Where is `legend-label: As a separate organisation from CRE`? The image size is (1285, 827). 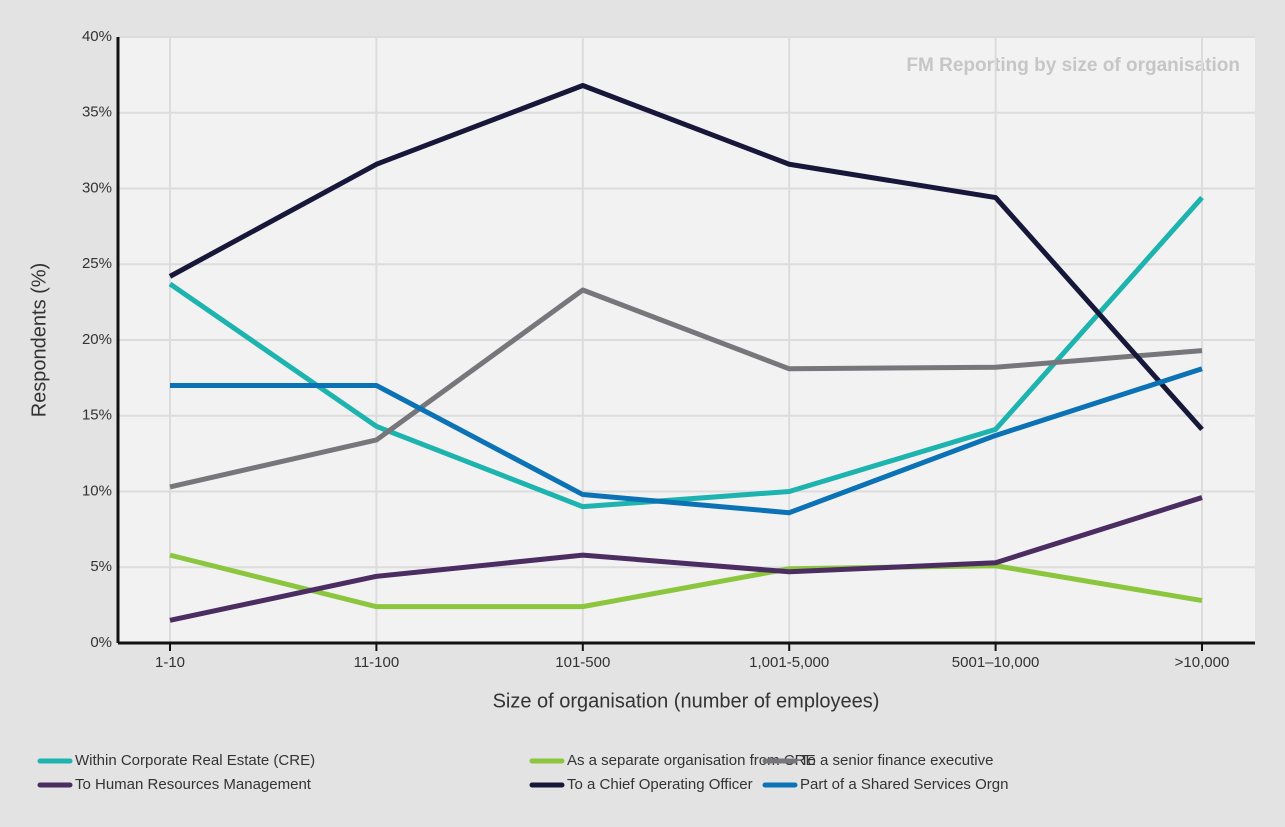 legend-label: As a separate organisation from CRE is located at coordinates (691, 760).